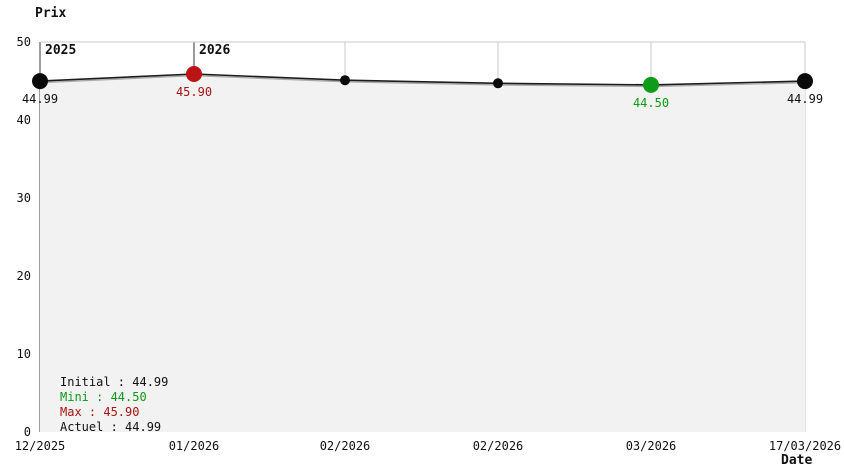 The height and width of the screenshot is (474, 844). What do you see at coordinates (194, 91) in the screenshot?
I see `data-point-label: 45.90` at bounding box center [194, 91].